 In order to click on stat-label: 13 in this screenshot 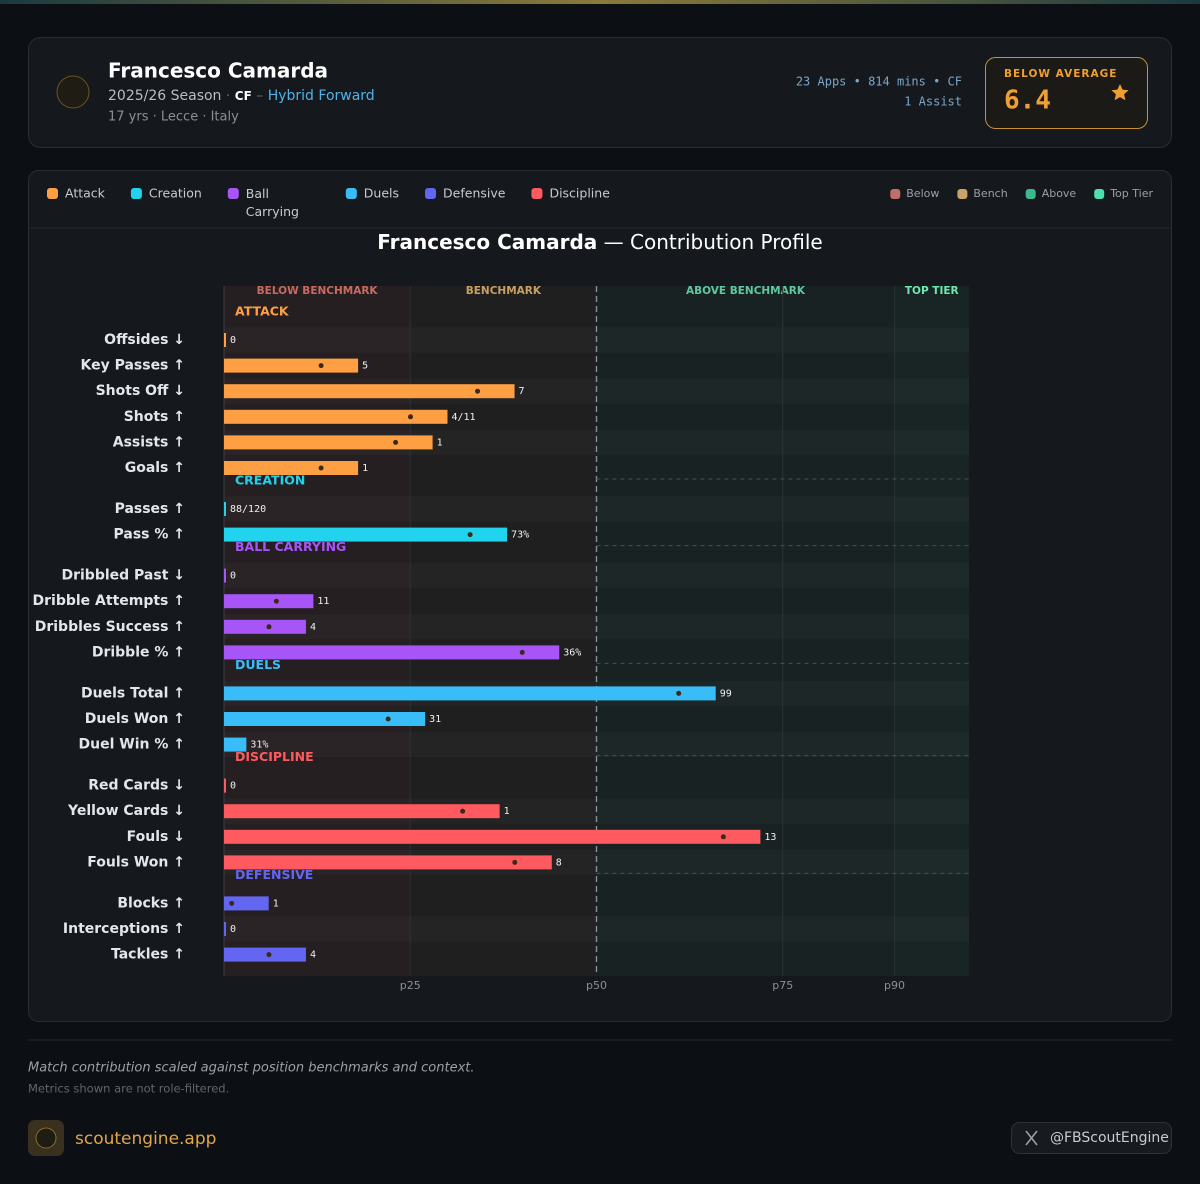, I will do `click(770, 837)`.